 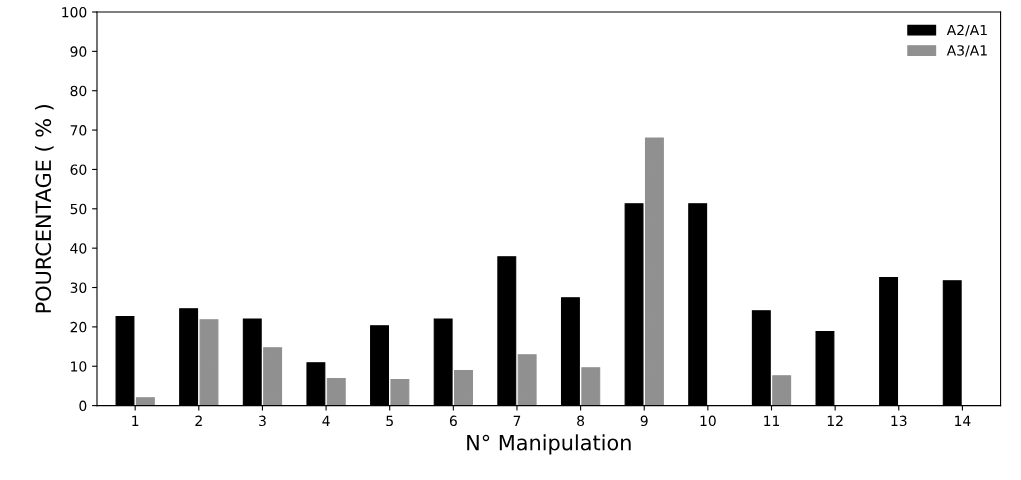 I want to click on legend-label: A2/A1, so click(x=966, y=30).